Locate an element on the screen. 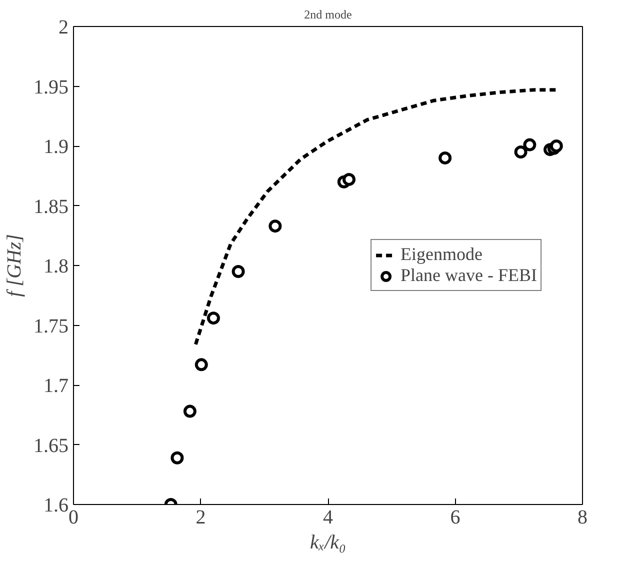 Image resolution: width=622 pixels, height=562 pixels. y-tick-label: 1.9 is located at coordinates (56, 147).